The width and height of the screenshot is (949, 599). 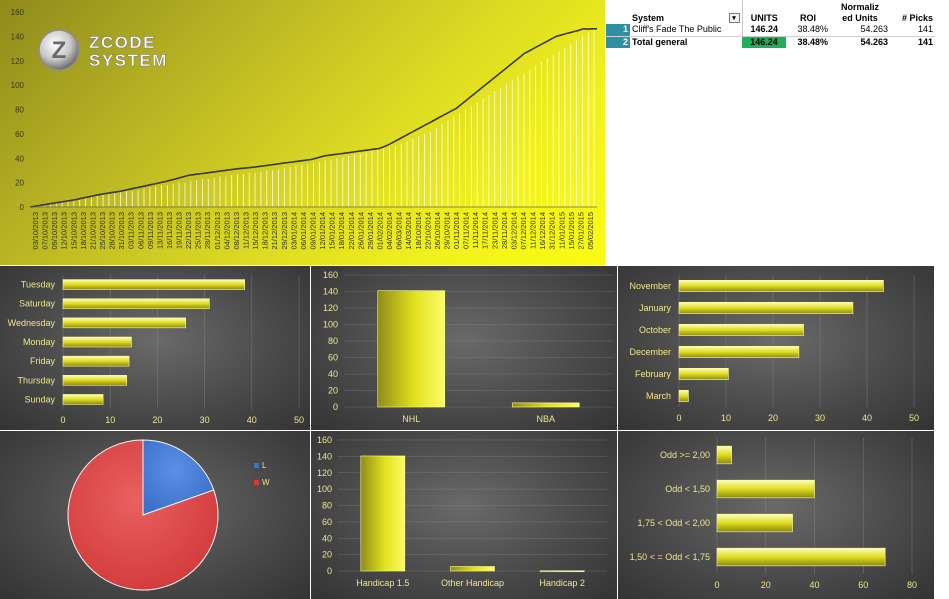 What do you see at coordinates (284, 231) in the screenshot?
I see `x-tick-label: 29/12/2013` at bounding box center [284, 231].